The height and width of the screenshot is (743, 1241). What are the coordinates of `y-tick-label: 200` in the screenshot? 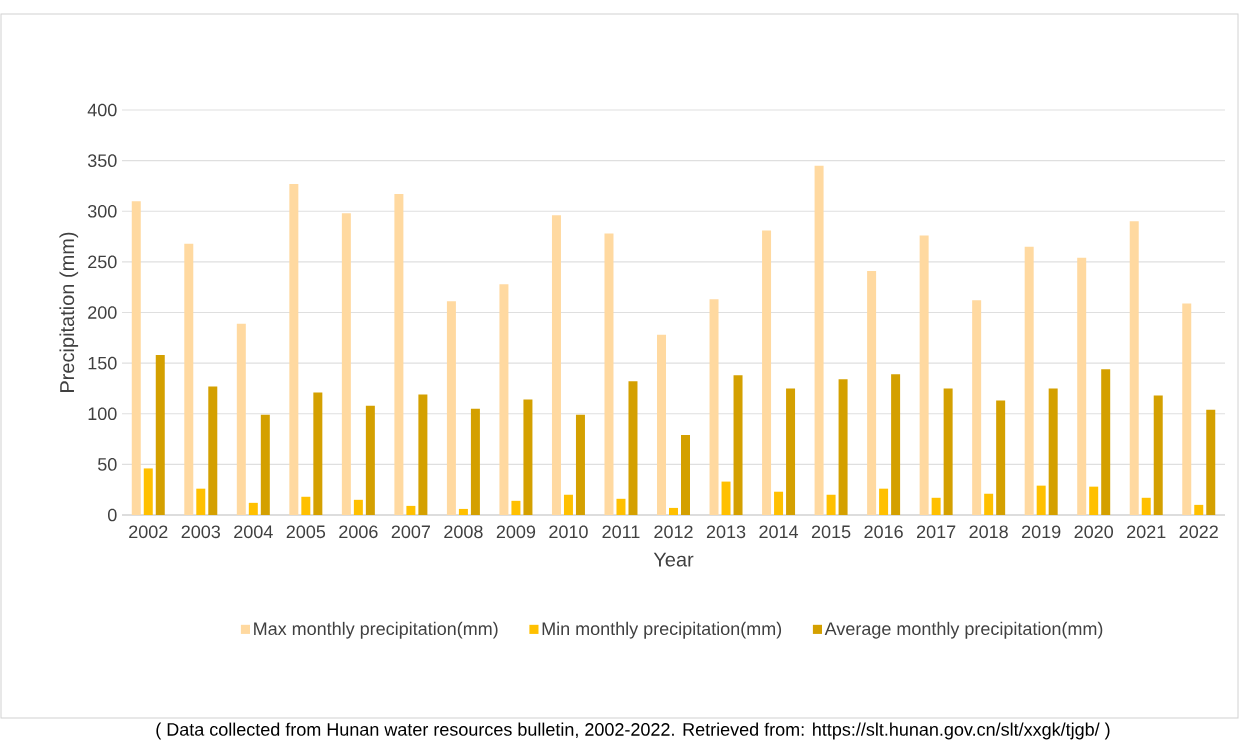 It's located at (102, 312).